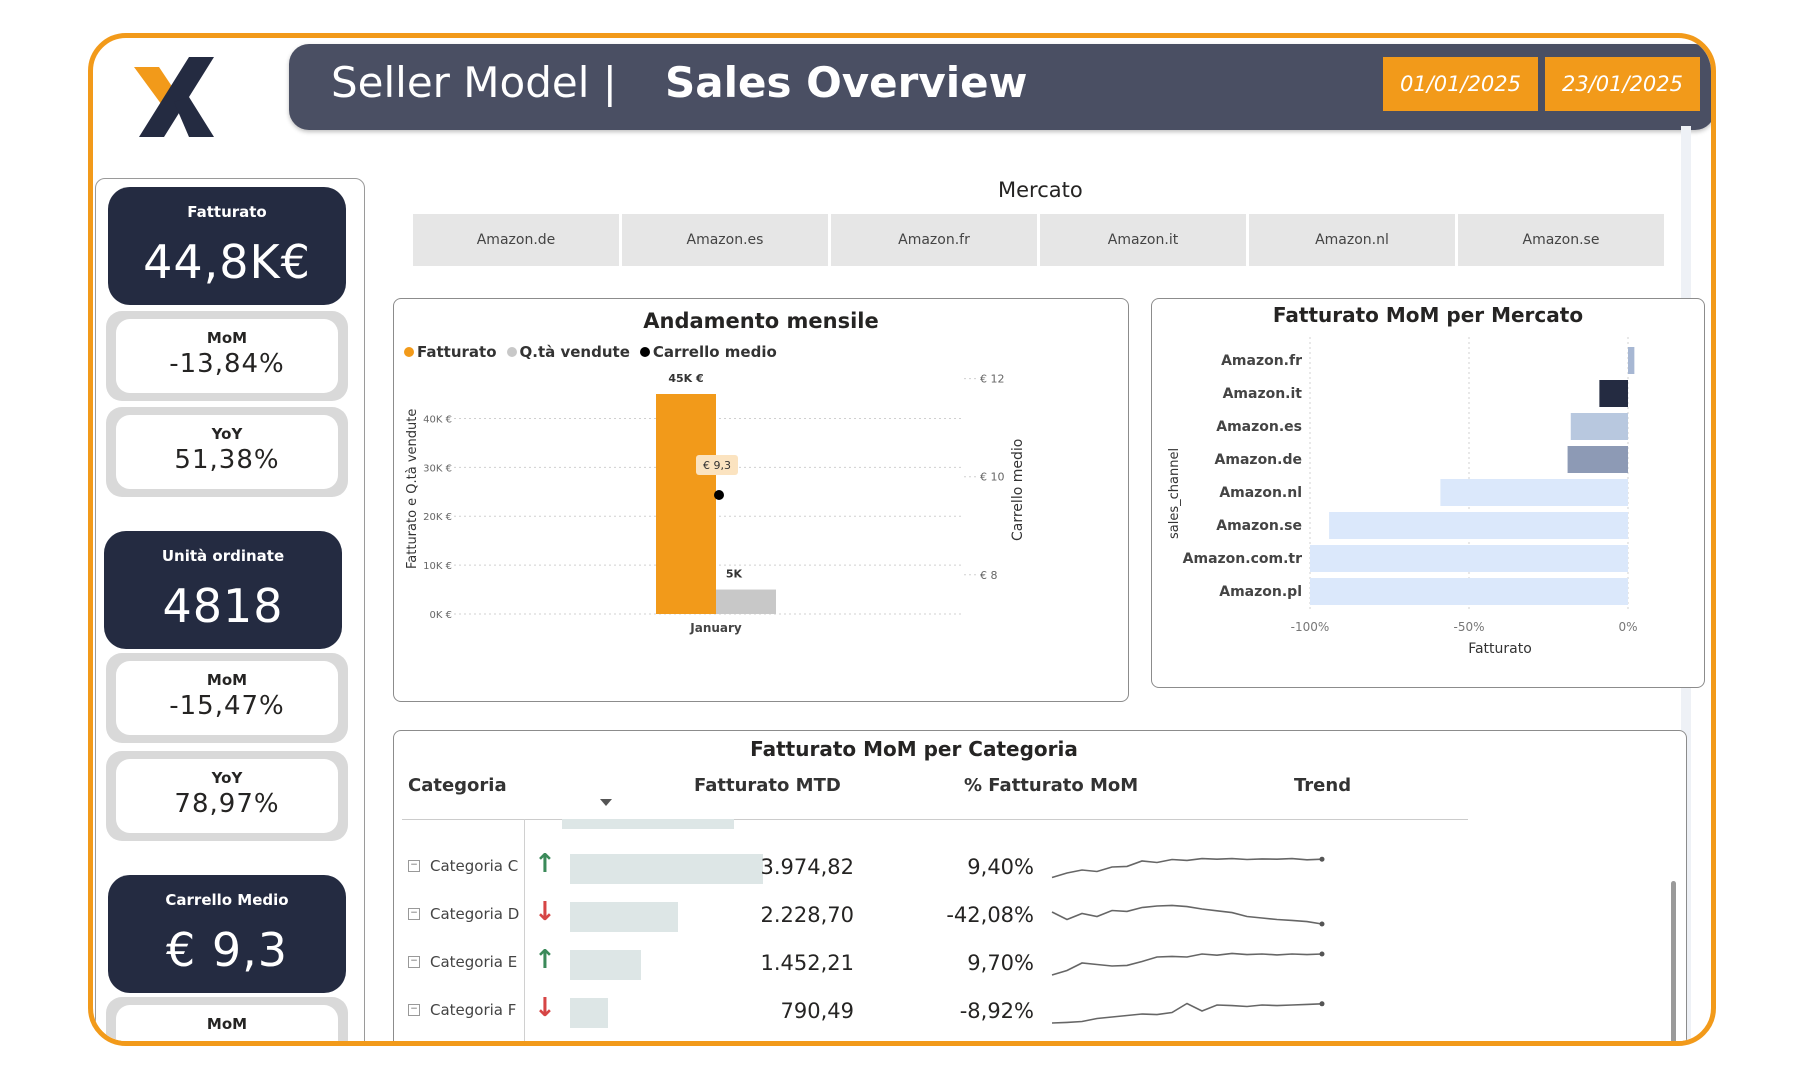  Describe the element at coordinates (725, 240) in the screenshot. I see `mercato-tile: Amazon.es` at that location.